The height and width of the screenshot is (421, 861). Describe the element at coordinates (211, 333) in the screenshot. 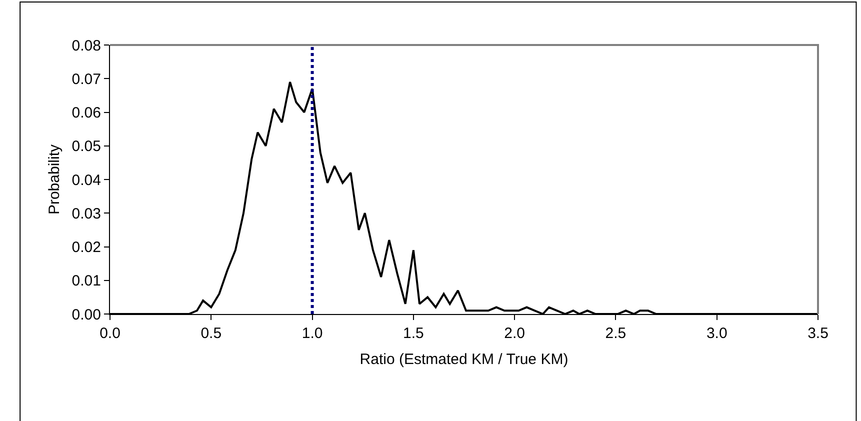

I see `x-tick-label: 0.5` at that location.